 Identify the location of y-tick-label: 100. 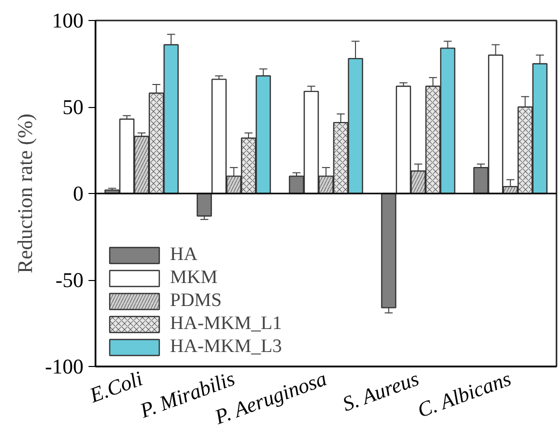
(68, 20).